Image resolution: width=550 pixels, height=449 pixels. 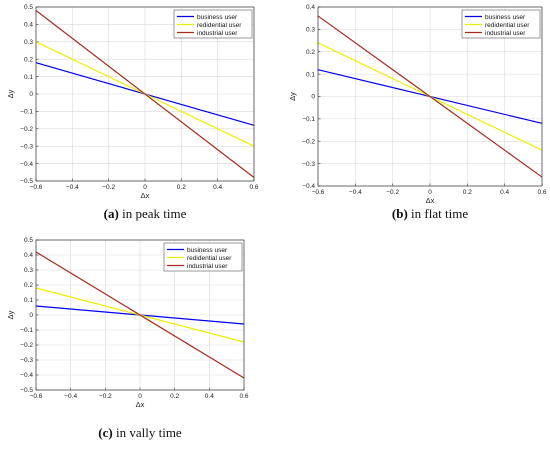 I want to click on panel-caption: (b) in flat time, so click(x=430, y=213).